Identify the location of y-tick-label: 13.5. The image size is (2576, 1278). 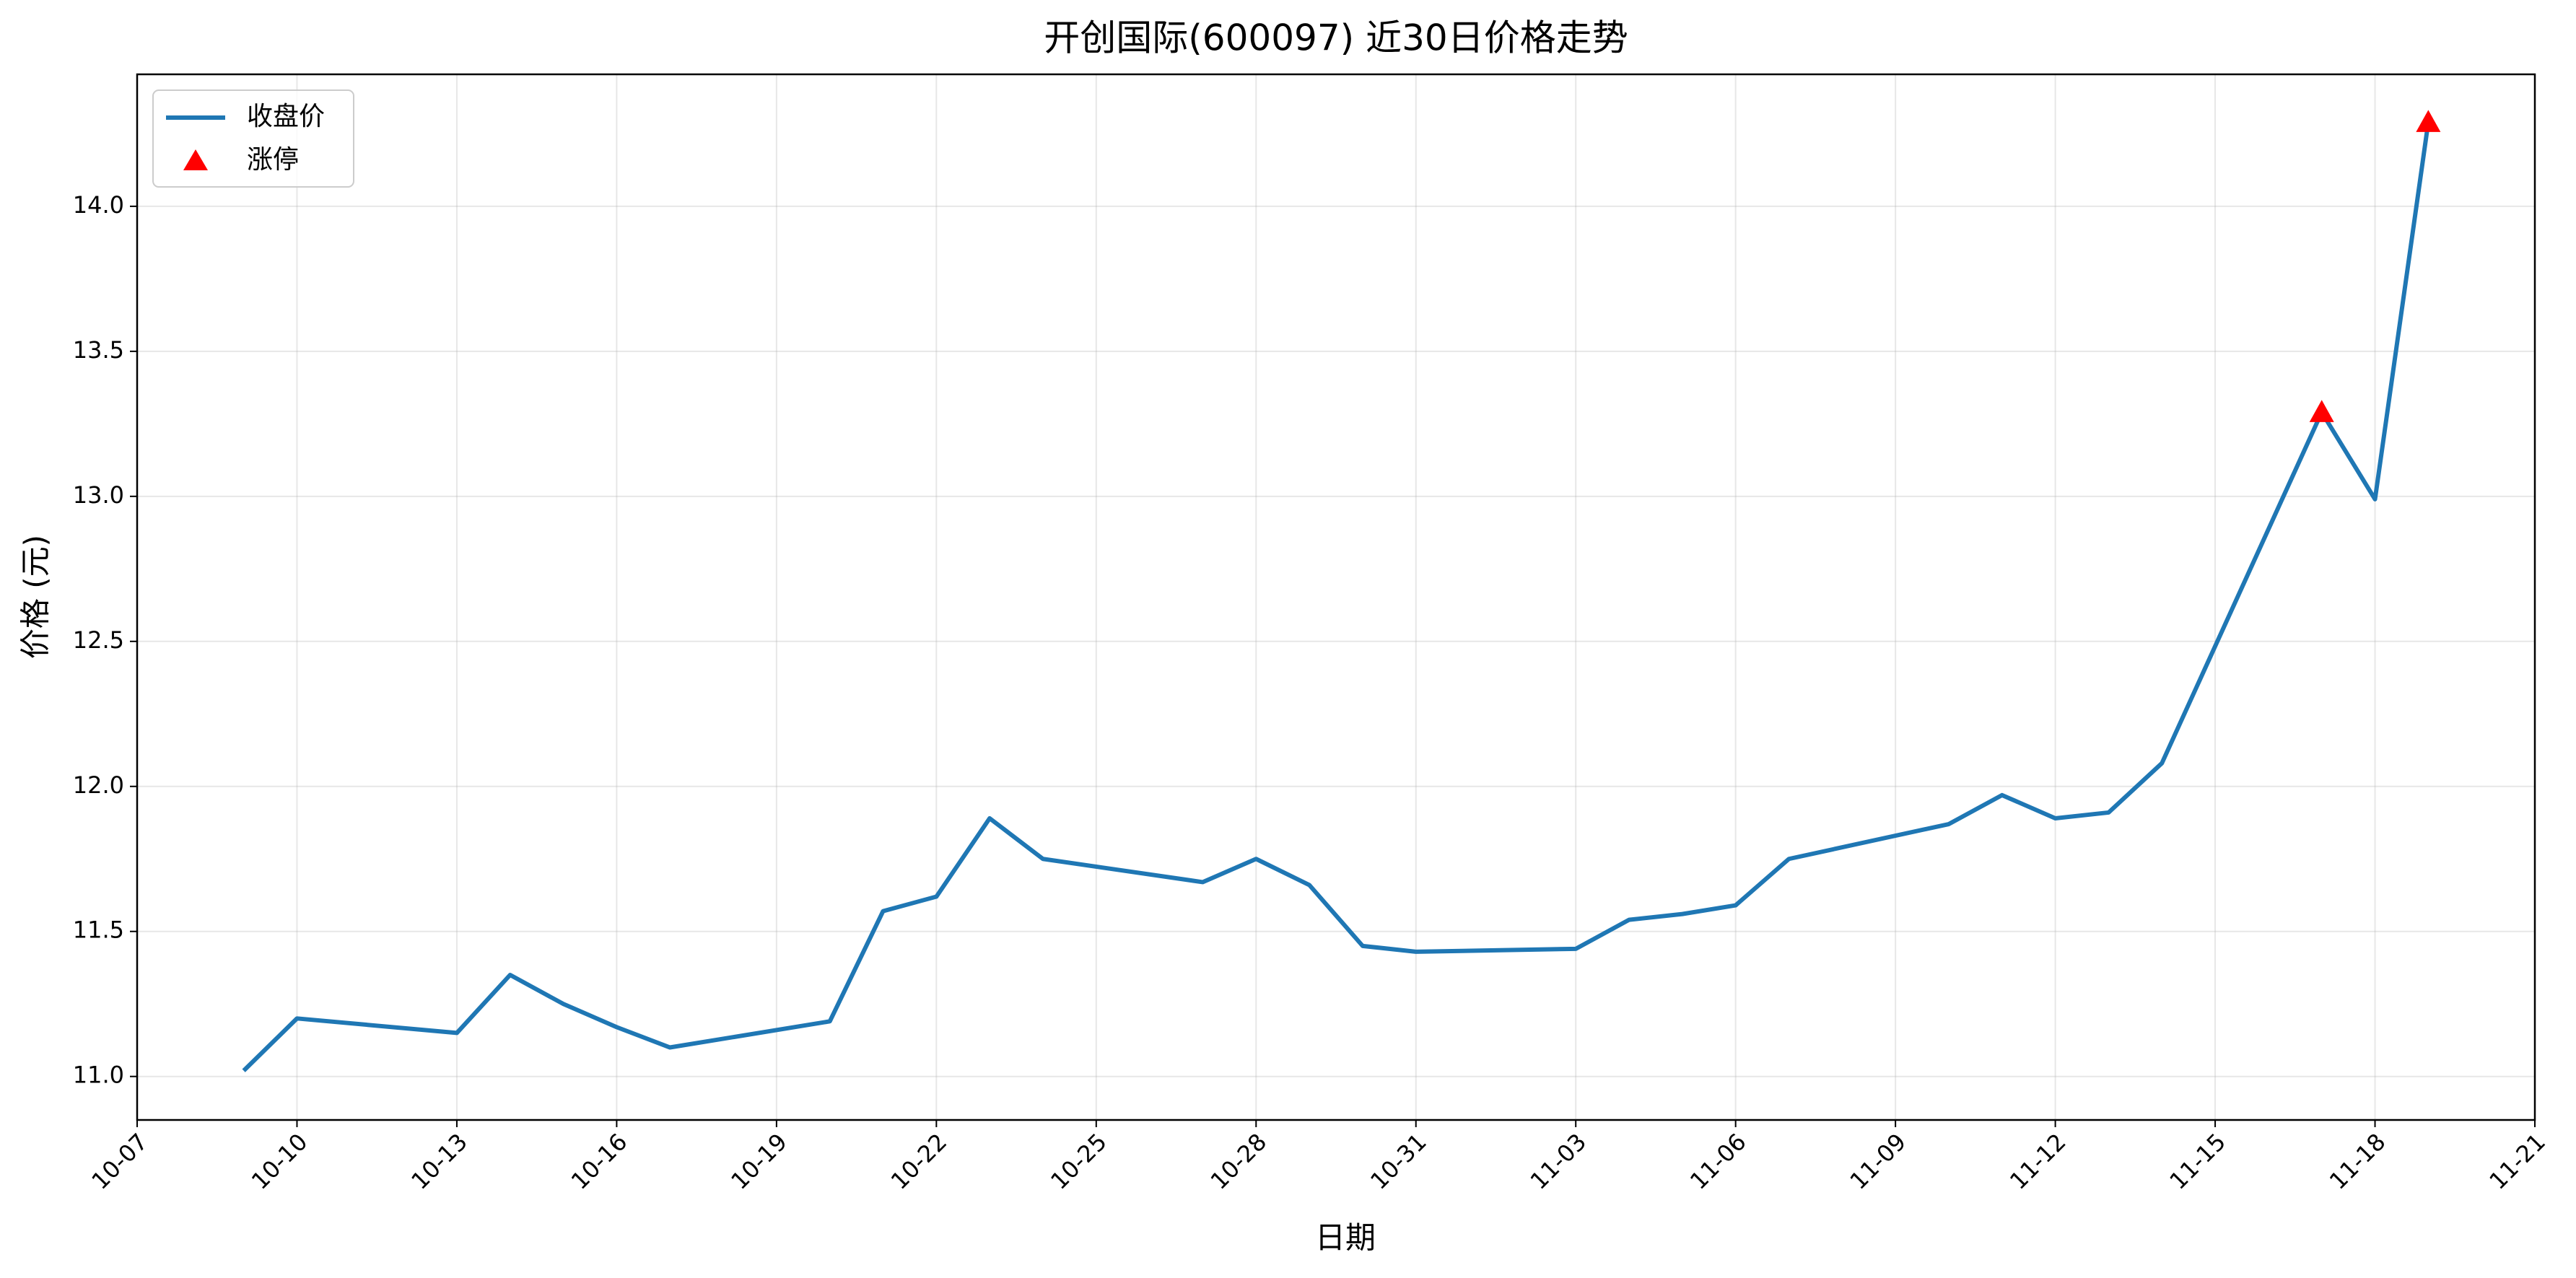
(98, 350).